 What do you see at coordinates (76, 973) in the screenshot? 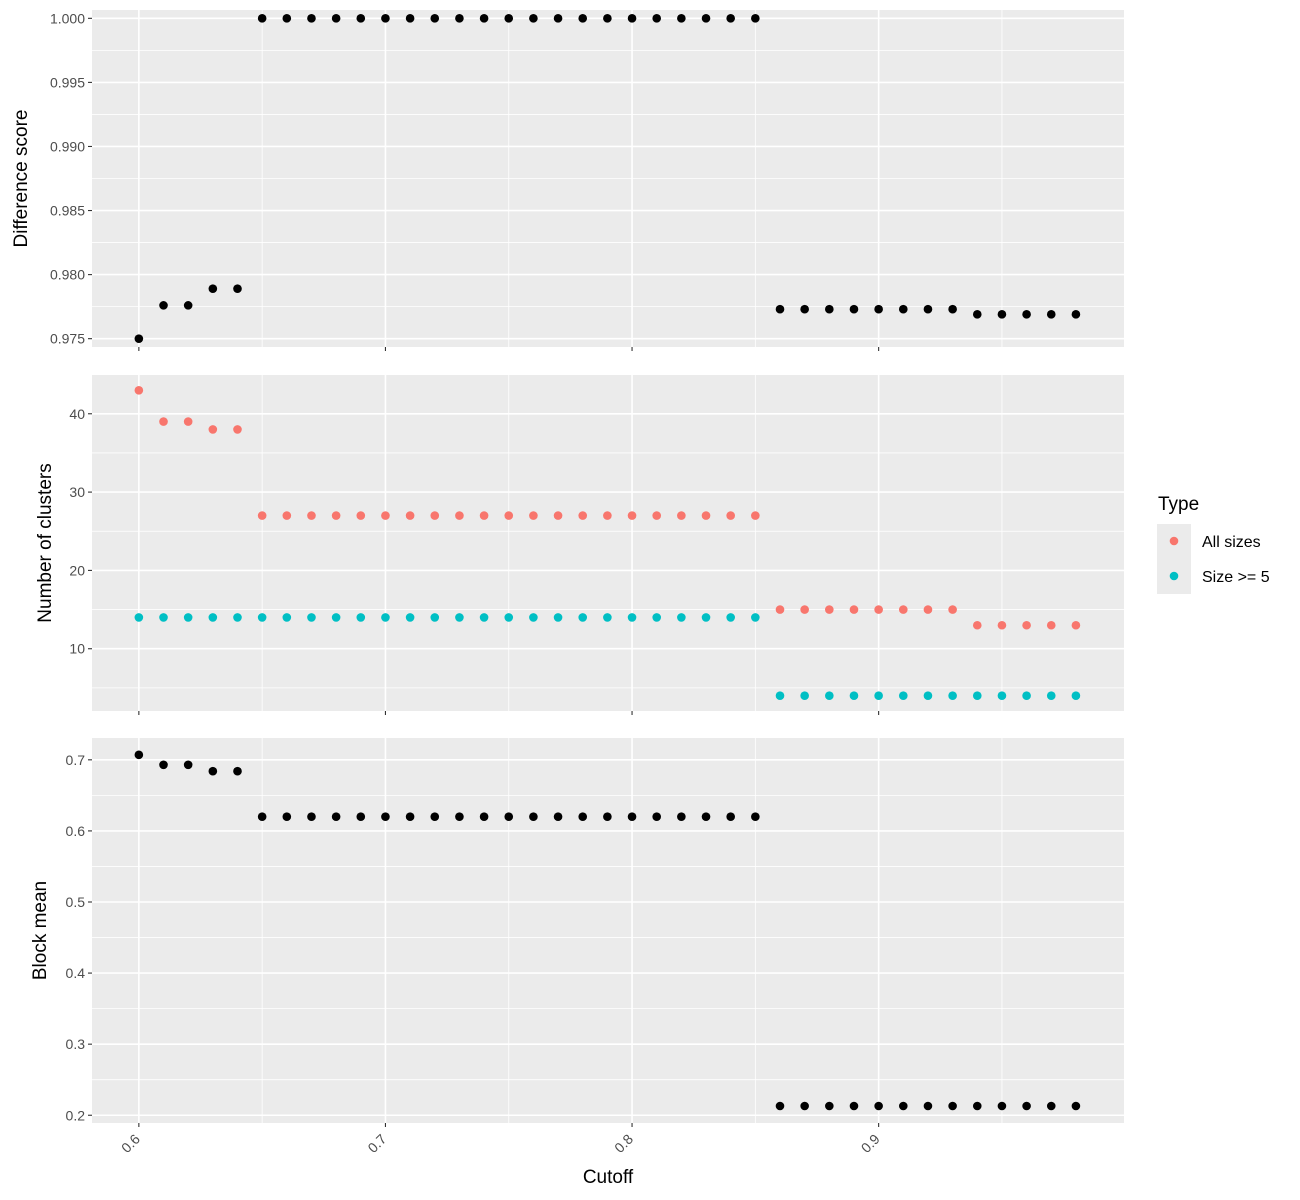
I see `y-tick-label: 0.4` at bounding box center [76, 973].